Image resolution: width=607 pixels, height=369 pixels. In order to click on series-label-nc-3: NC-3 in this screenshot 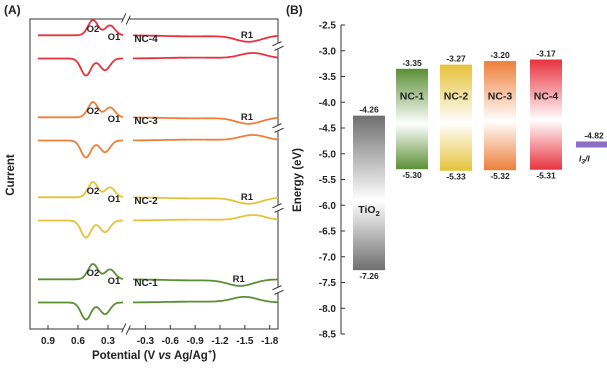, I will do `click(146, 121)`.